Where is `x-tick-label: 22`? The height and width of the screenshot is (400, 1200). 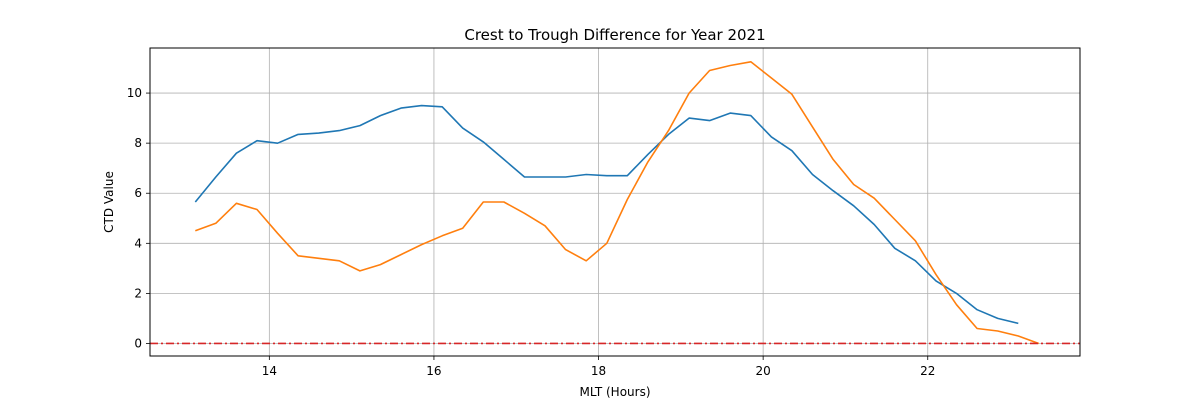
x-tick-label: 22 is located at coordinates (927, 371).